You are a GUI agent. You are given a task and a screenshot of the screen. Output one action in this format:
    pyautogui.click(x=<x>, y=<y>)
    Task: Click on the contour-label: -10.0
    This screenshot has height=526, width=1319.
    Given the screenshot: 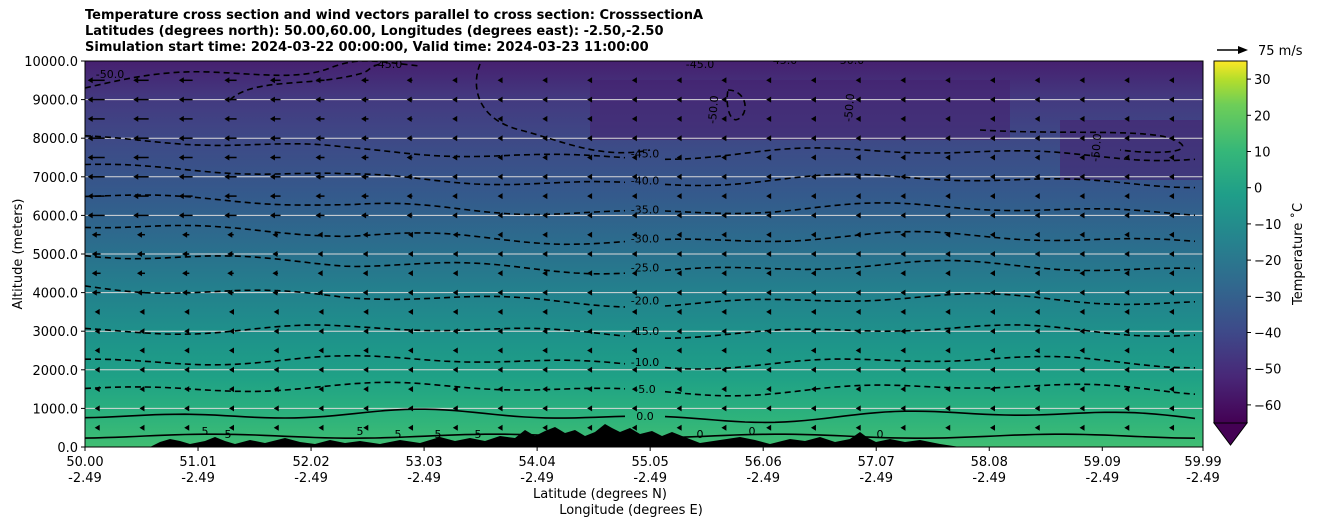 What is the action you would take?
    pyautogui.click(x=645, y=362)
    